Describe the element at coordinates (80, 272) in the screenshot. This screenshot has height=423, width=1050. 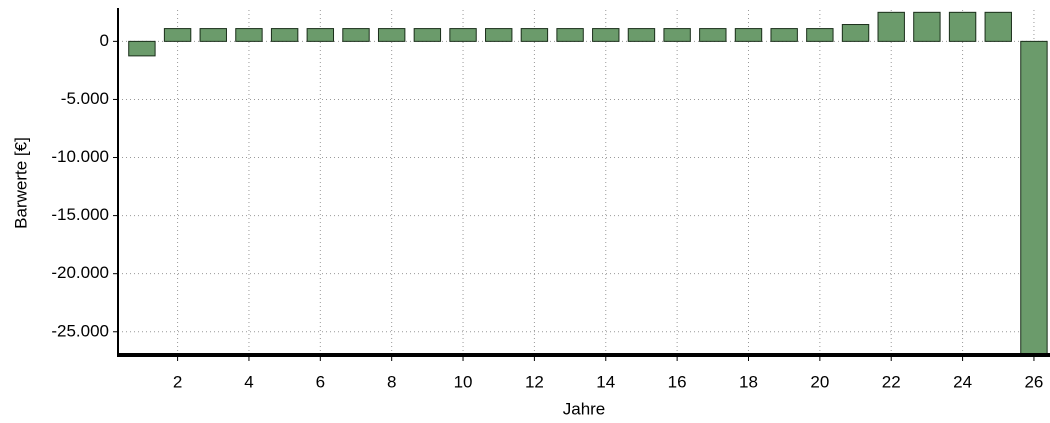
I see `y-tick-label: -20.000` at that location.